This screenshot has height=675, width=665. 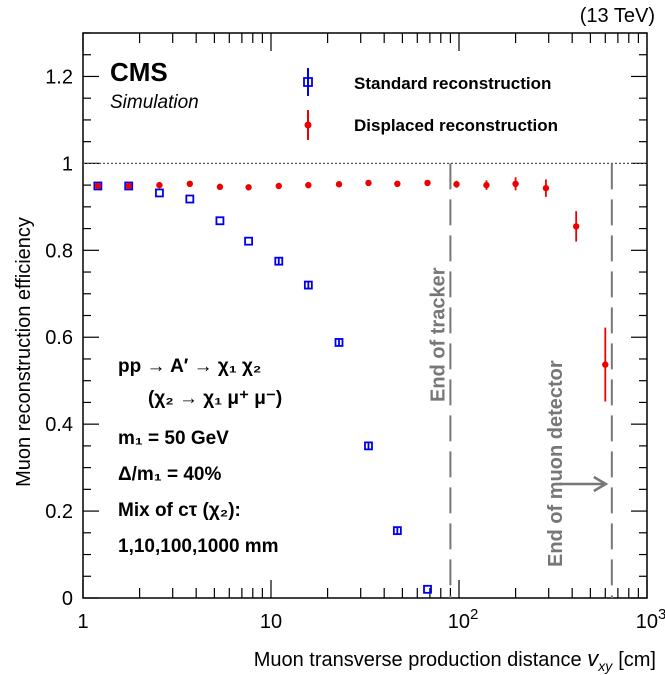 What do you see at coordinates (605, 666) in the screenshot?
I see `x-axis-subscript: xy` at bounding box center [605, 666].